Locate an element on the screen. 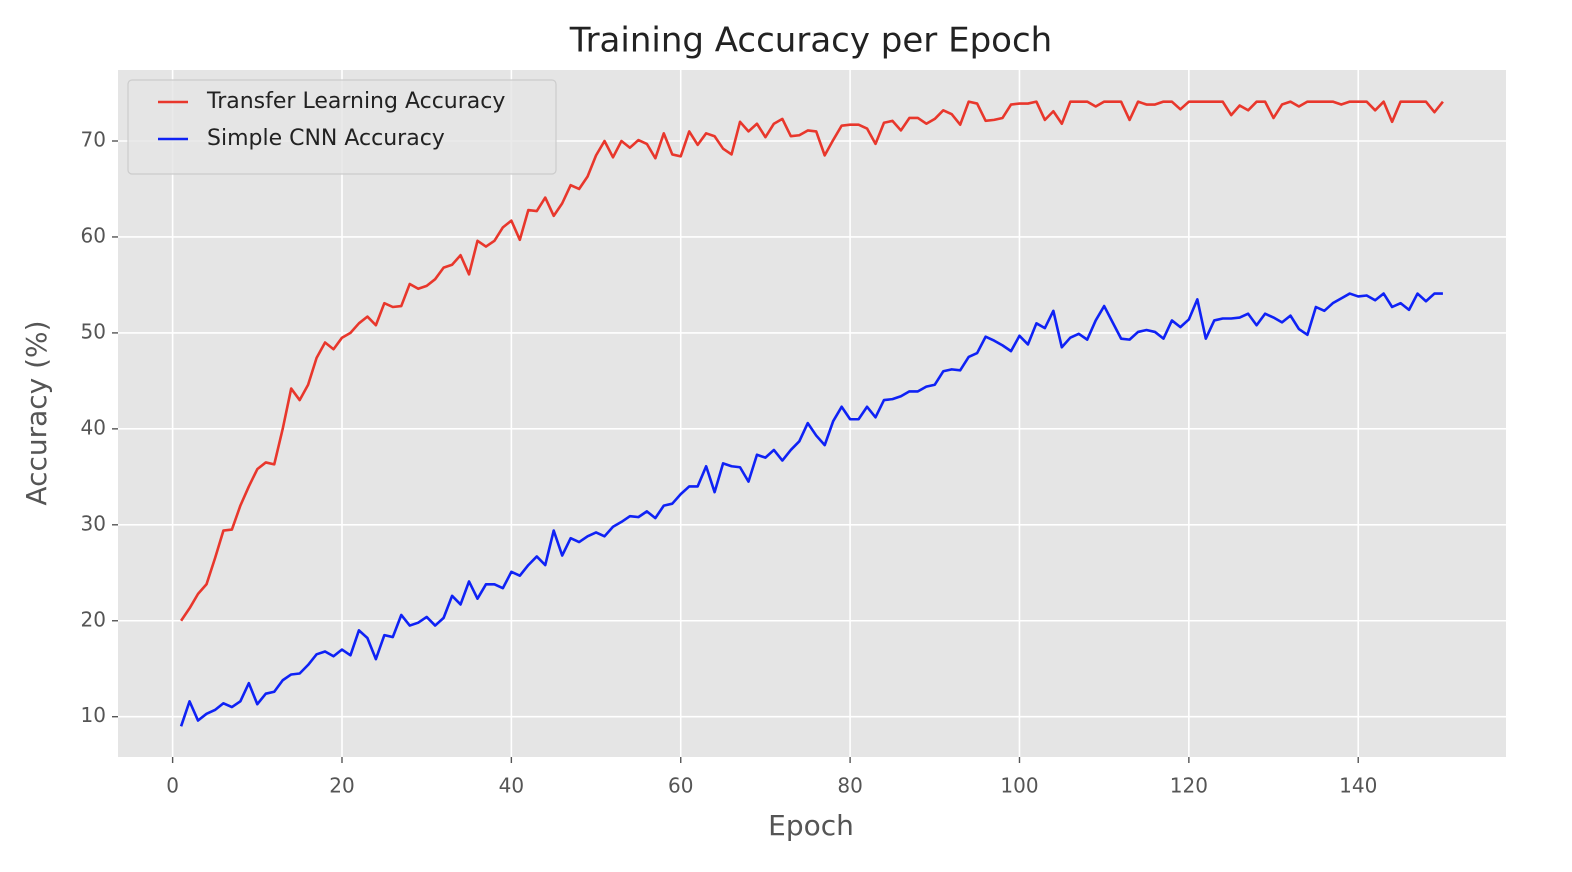 Image resolution: width=1572 pixels, height=872 pixels. y-tick-label: 60 is located at coordinates (93, 235).